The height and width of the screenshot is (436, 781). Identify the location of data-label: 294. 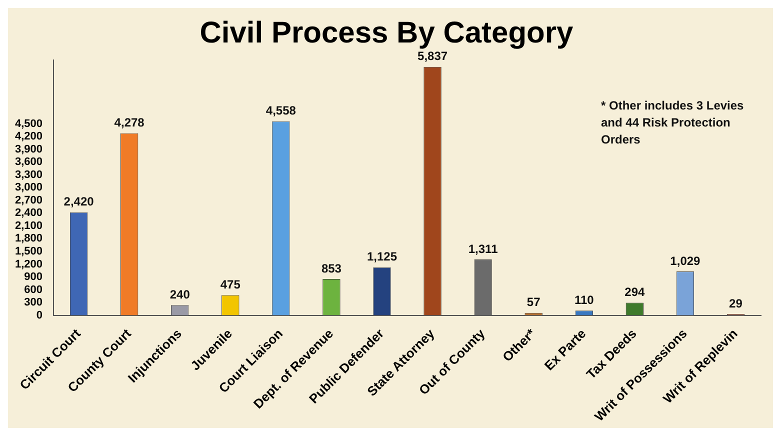
(634, 292).